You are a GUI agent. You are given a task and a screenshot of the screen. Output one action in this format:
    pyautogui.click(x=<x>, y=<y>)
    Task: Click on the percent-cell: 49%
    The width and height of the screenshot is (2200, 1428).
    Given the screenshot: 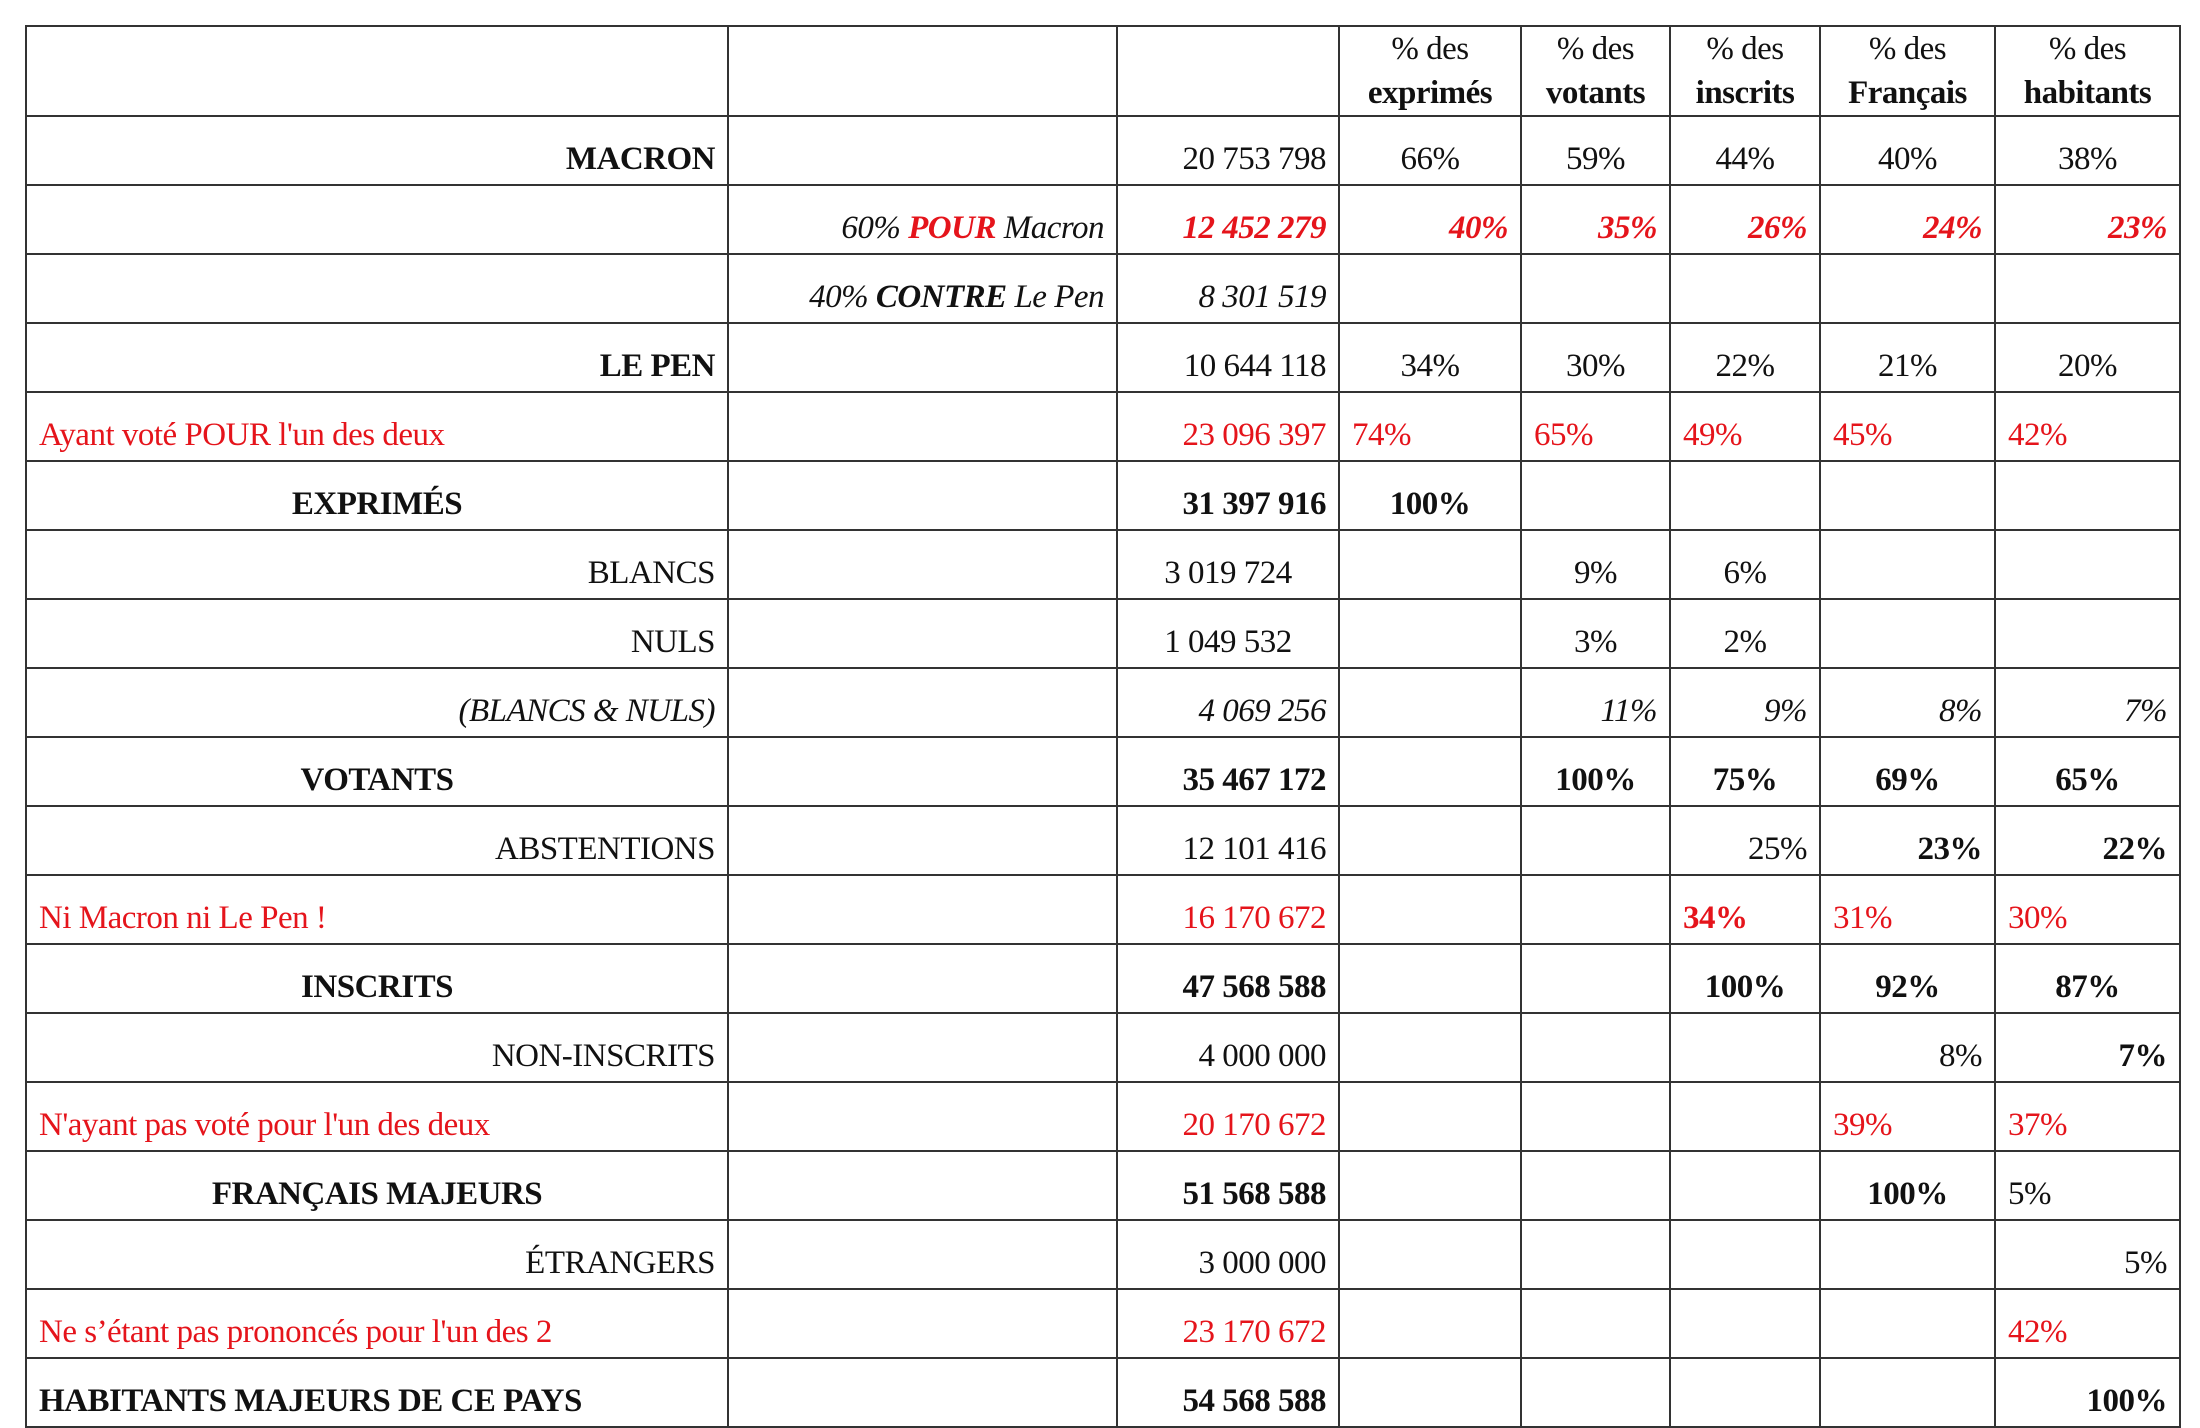 What is the action you would take?
    pyautogui.click(x=1745, y=426)
    